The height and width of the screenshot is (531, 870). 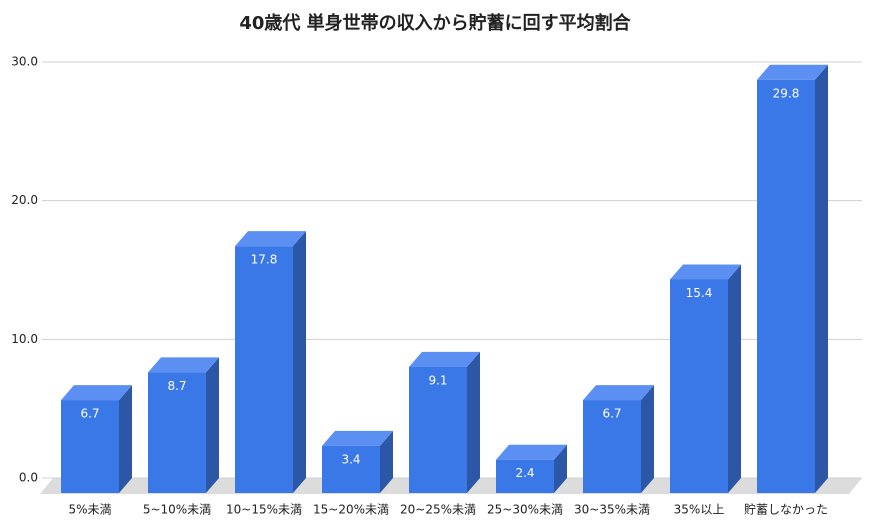 I want to click on y-tick-label: 30.0, so click(x=24, y=62).